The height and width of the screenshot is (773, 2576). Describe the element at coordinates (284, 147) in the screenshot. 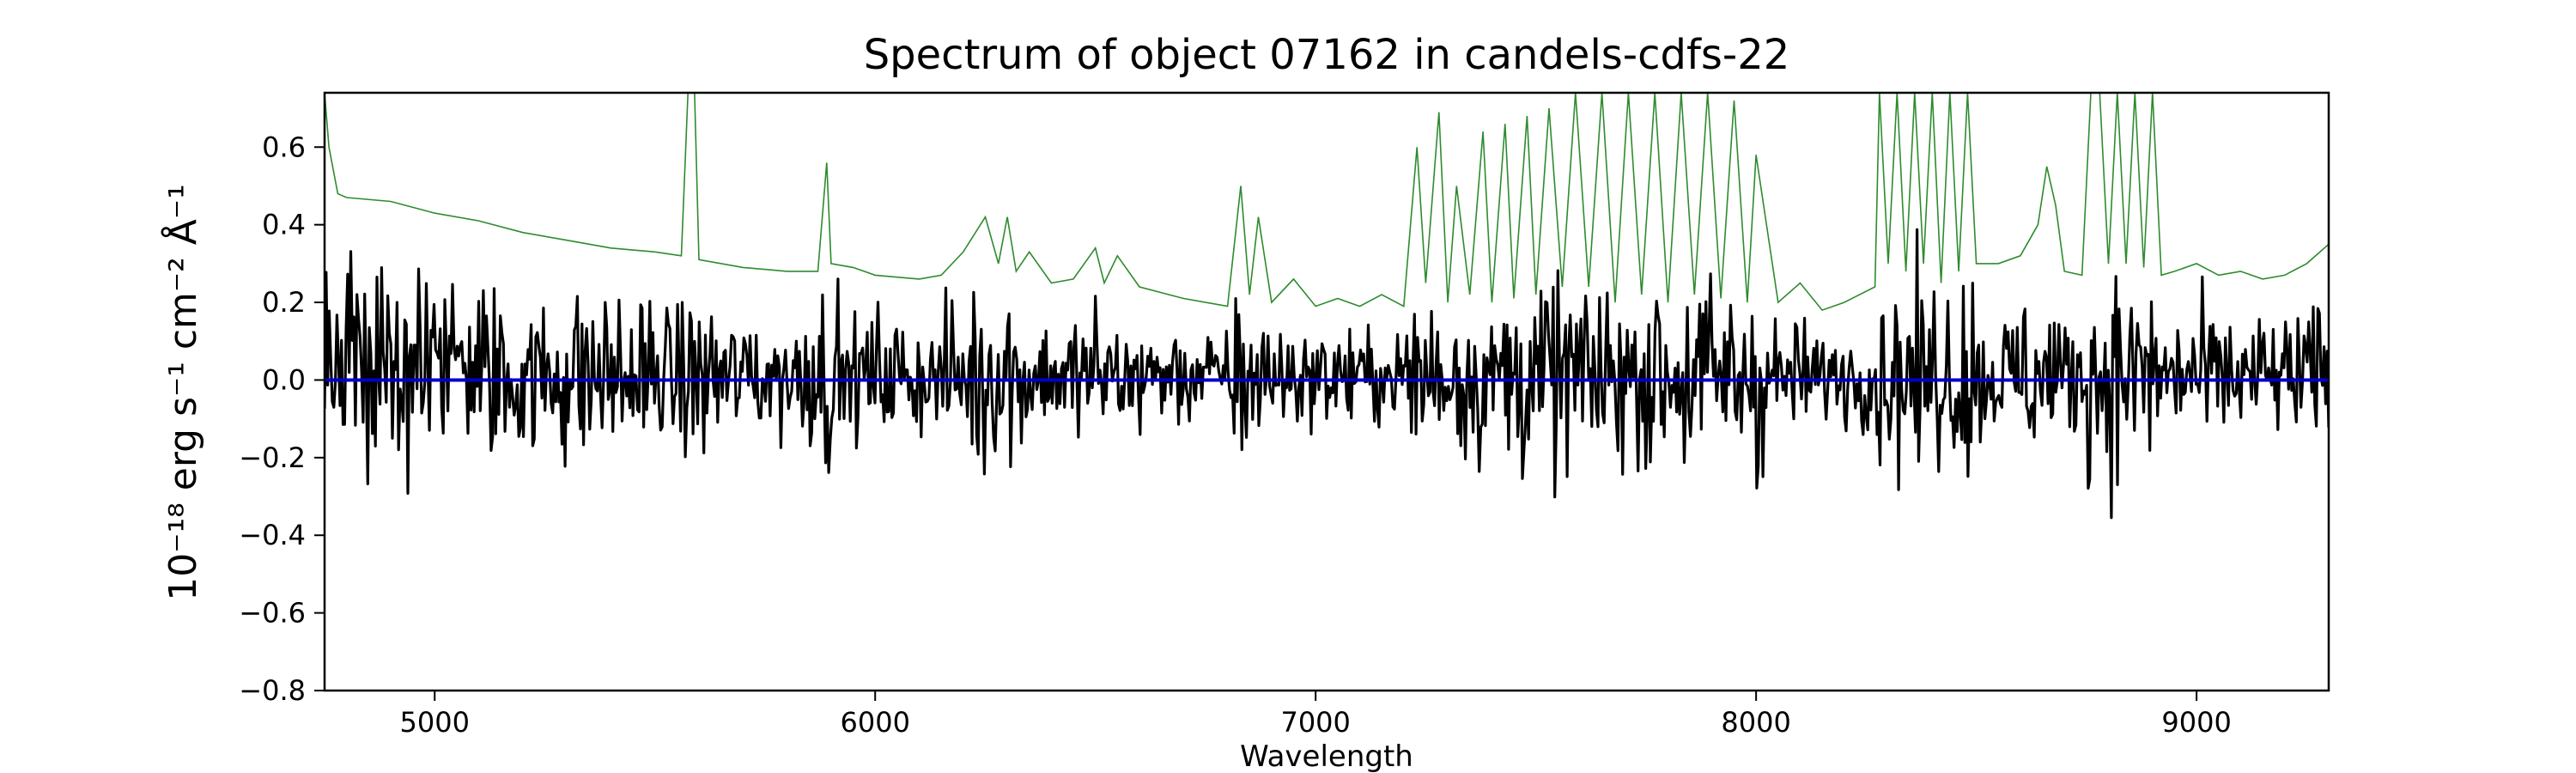

I see `y-tick-label: 0.6` at that location.